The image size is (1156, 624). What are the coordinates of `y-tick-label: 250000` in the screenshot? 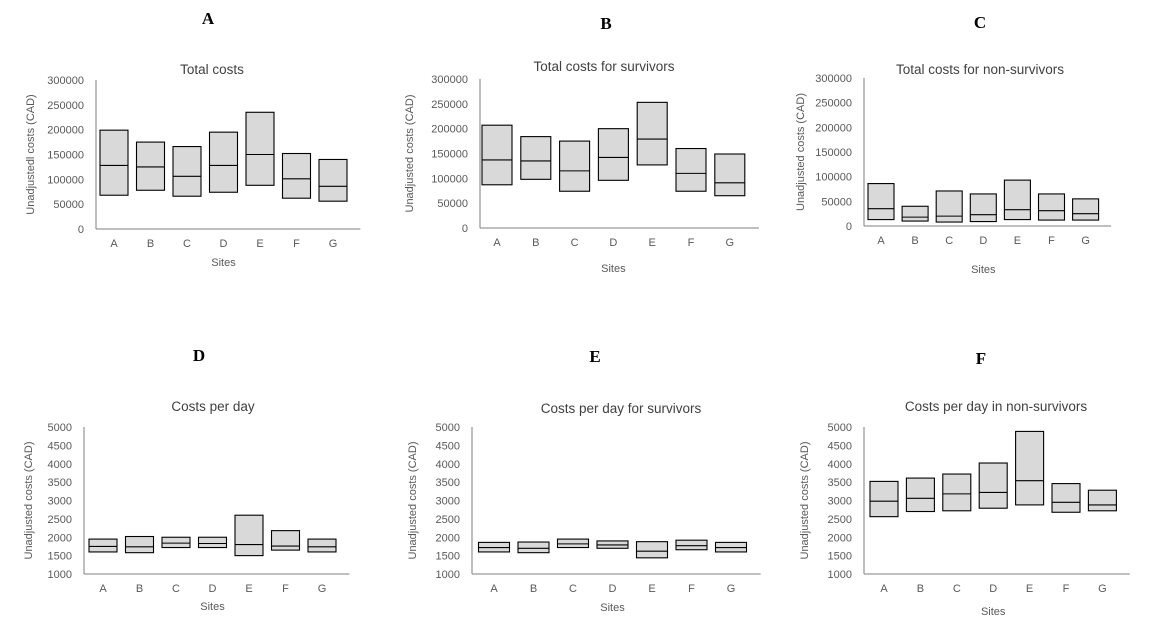 It's located at (833, 104).